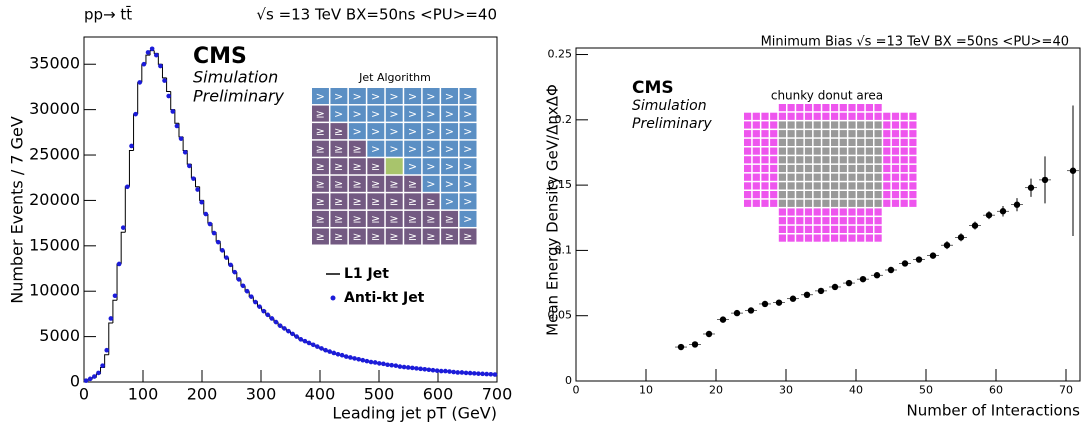  I want to click on y-tick-label: 5000, so click(59, 335).